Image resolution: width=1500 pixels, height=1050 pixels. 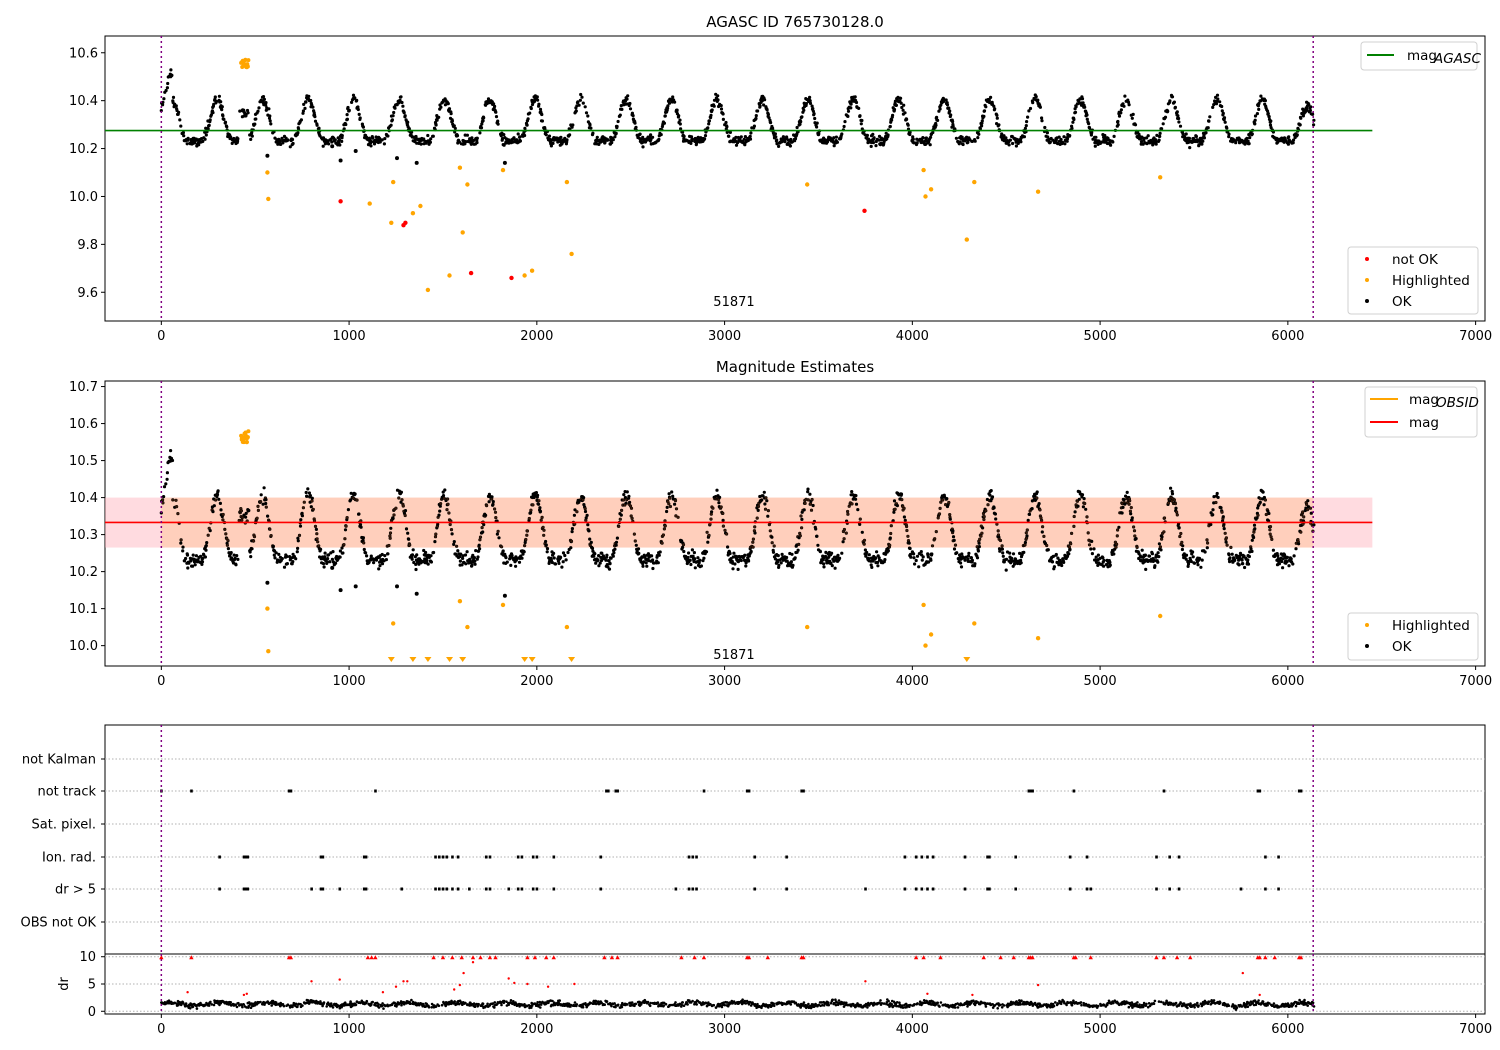 I want to click on flag-row-label: OBS not OK, so click(x=59, y=923).